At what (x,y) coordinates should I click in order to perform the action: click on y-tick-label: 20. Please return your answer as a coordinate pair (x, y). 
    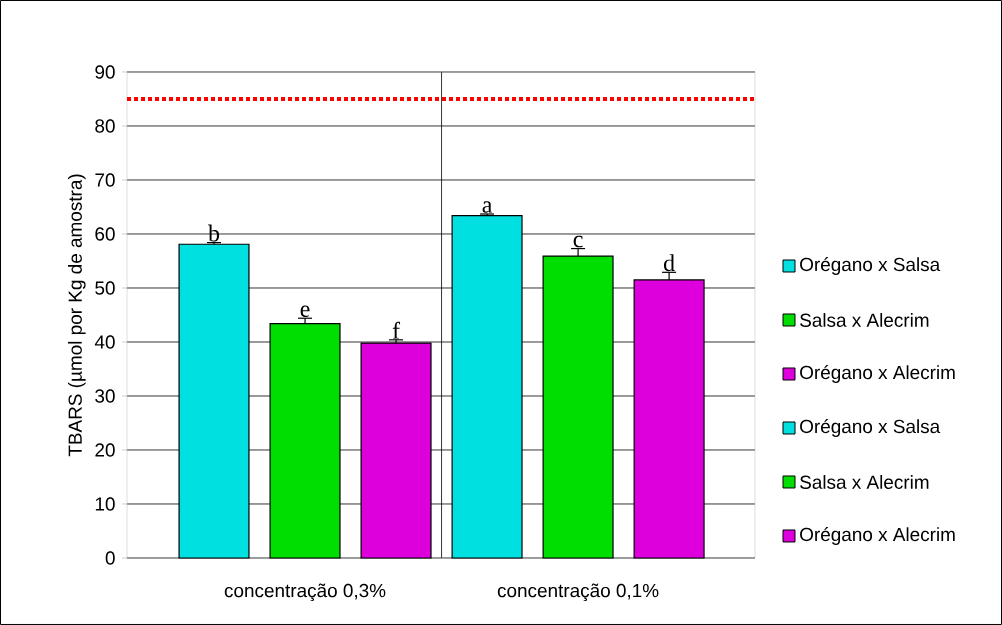
    Looking at the image, I should click on (105, 450).